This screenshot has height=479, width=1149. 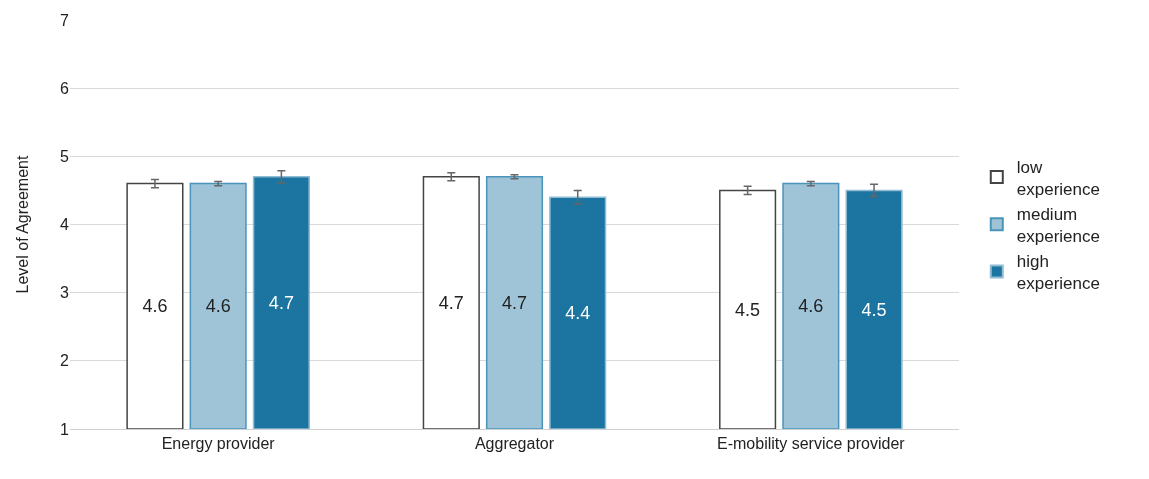 I want to click on y-axis-title: Level of Agreement, so click(x=22, y=224).